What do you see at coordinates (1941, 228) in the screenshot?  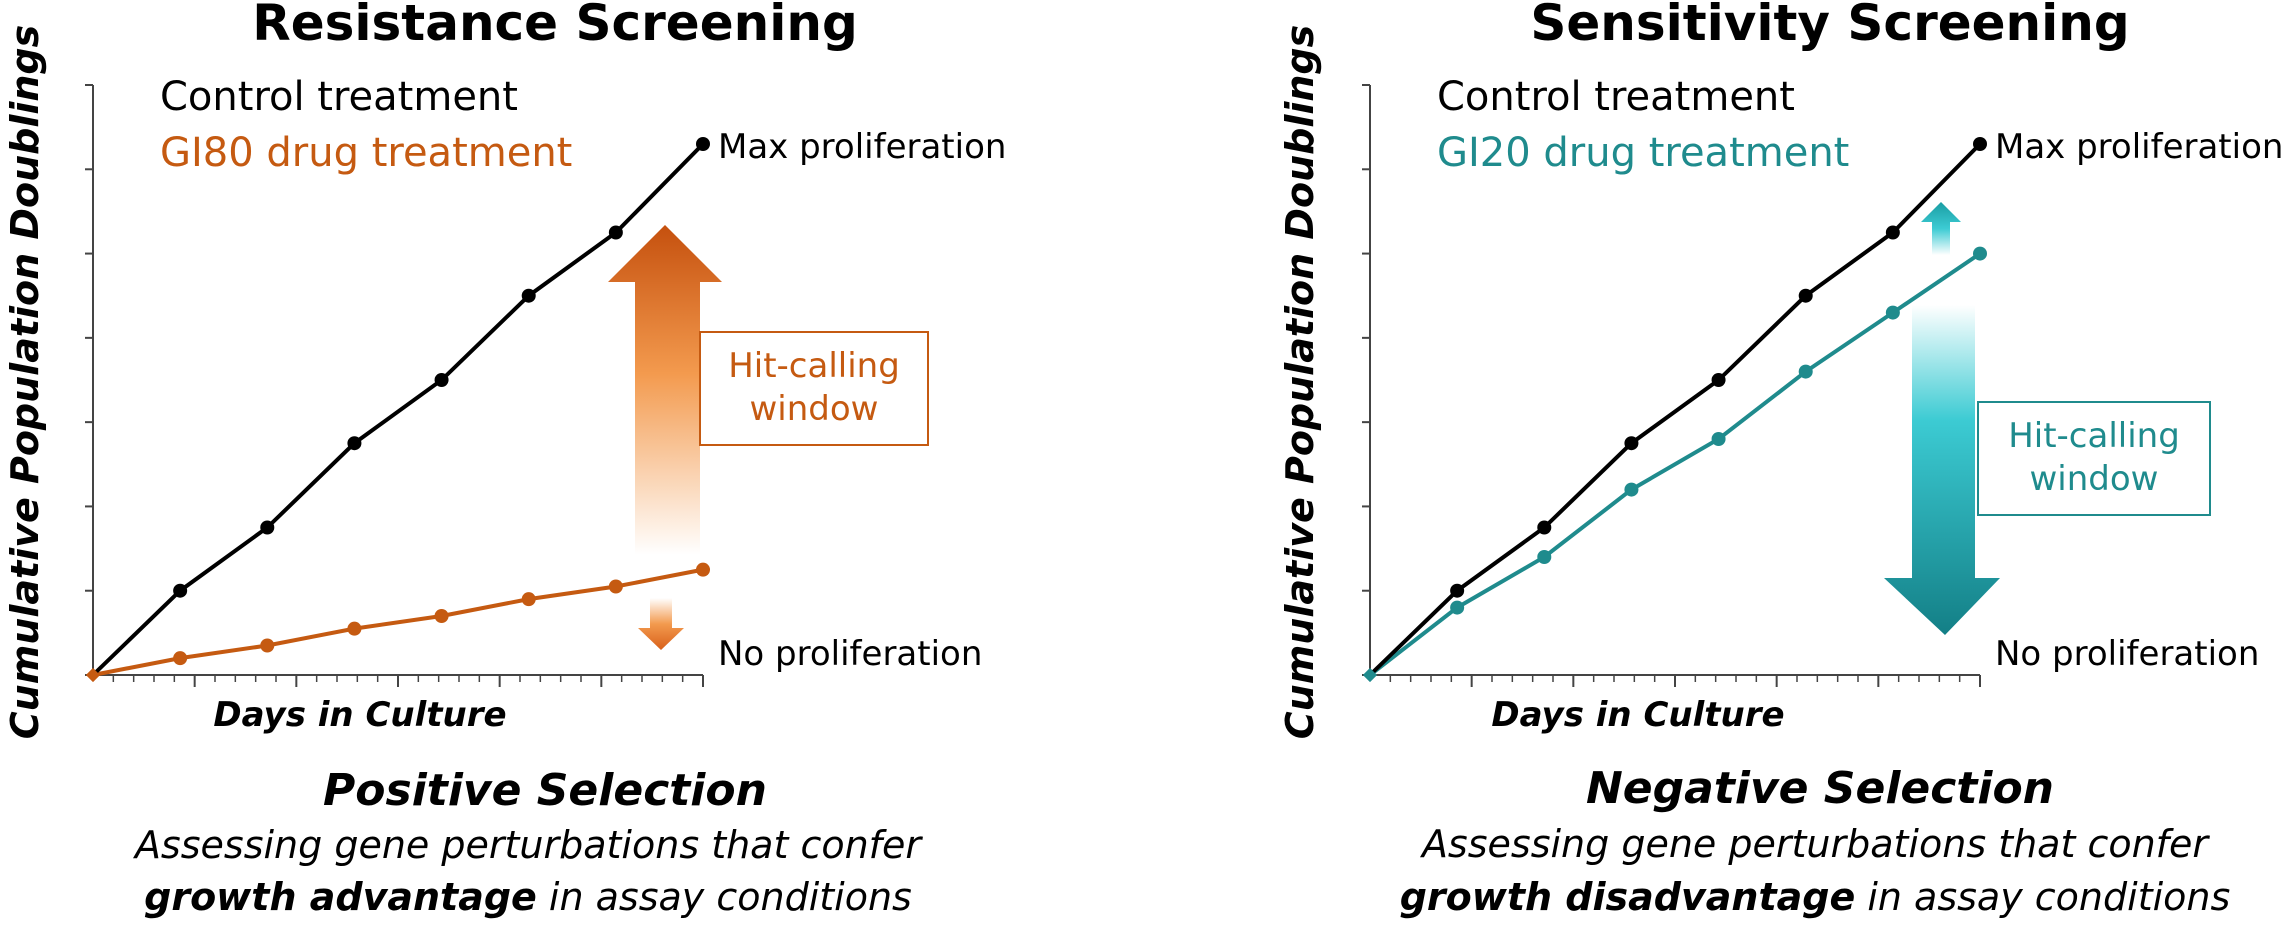 I see `small-arrow-up` at bounding box center [1941, 228].